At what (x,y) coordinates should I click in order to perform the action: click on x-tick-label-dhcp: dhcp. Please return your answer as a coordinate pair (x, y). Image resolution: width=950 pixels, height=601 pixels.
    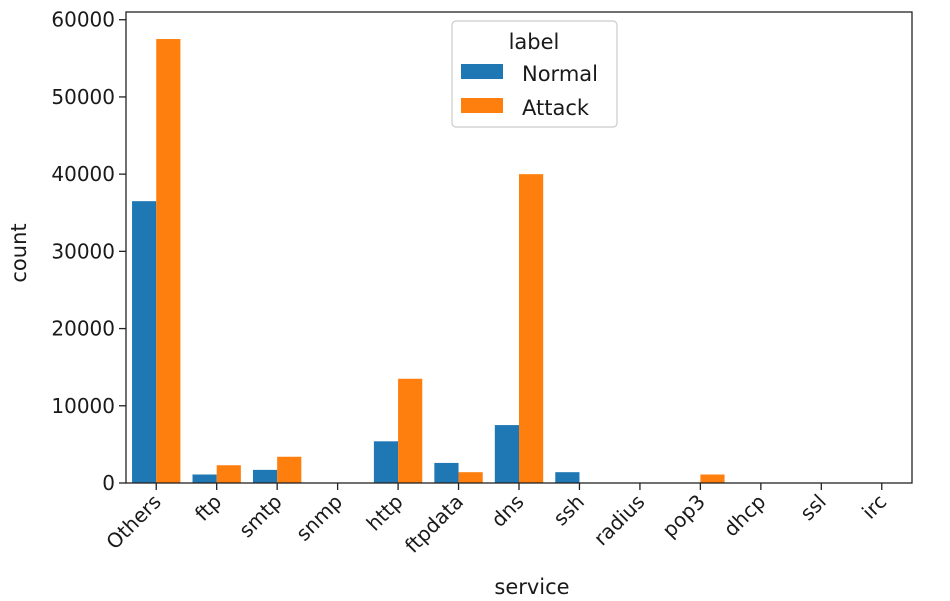
    Looking at the image, I should click on (745, 516).